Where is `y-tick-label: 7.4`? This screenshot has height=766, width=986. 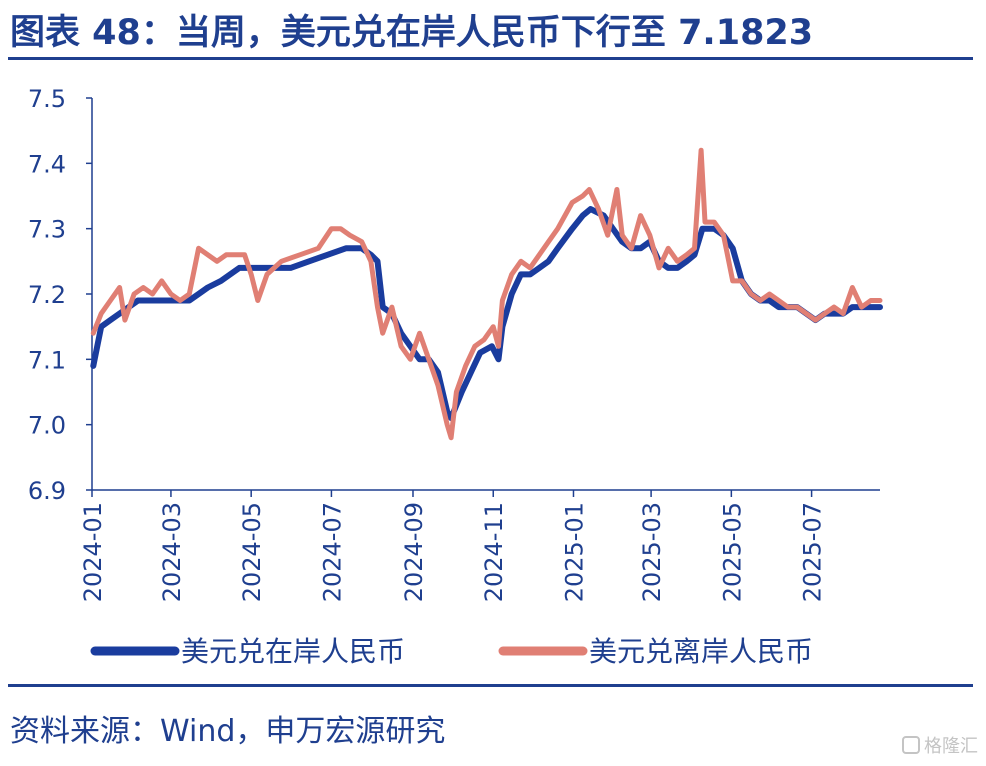
y-tick-label: 7.4 is located at coordinates (47, 164).